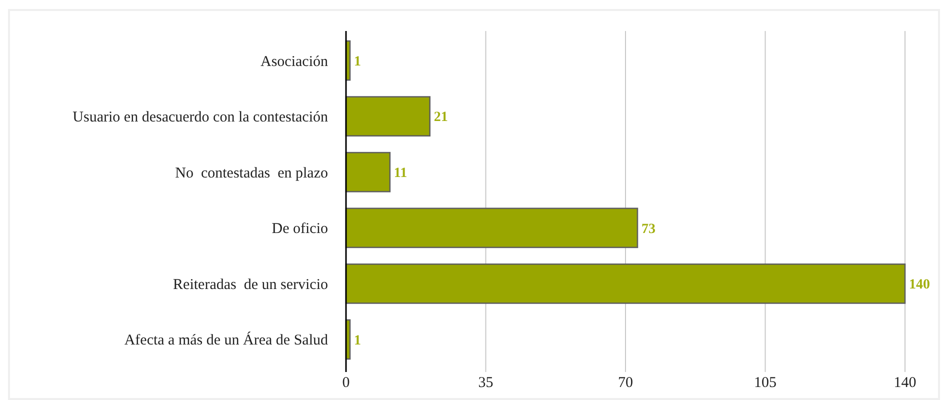  I want to click on x-tick-label: 35, so click(486, 383).